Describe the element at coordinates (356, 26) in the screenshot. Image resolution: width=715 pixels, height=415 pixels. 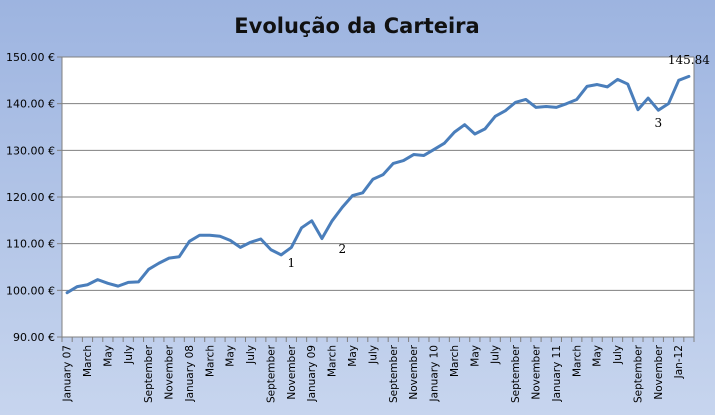
I see `chart-title: Evolução da Carteira` at that location.